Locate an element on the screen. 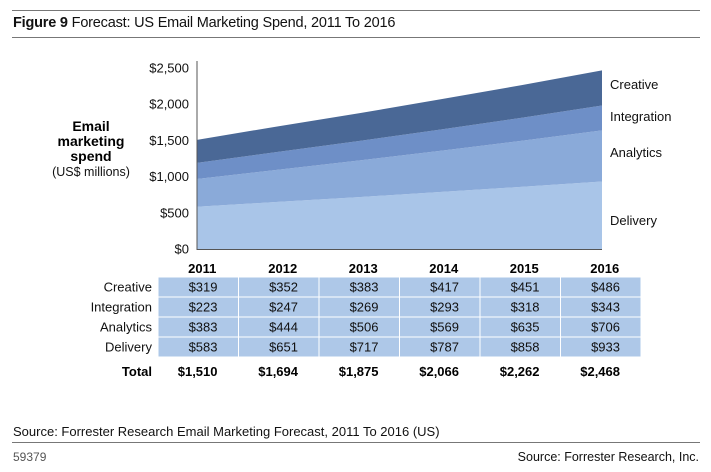 The image size is (711, 472). y-axis-unit: (US$ millions) is located at coordinates (91, 172).